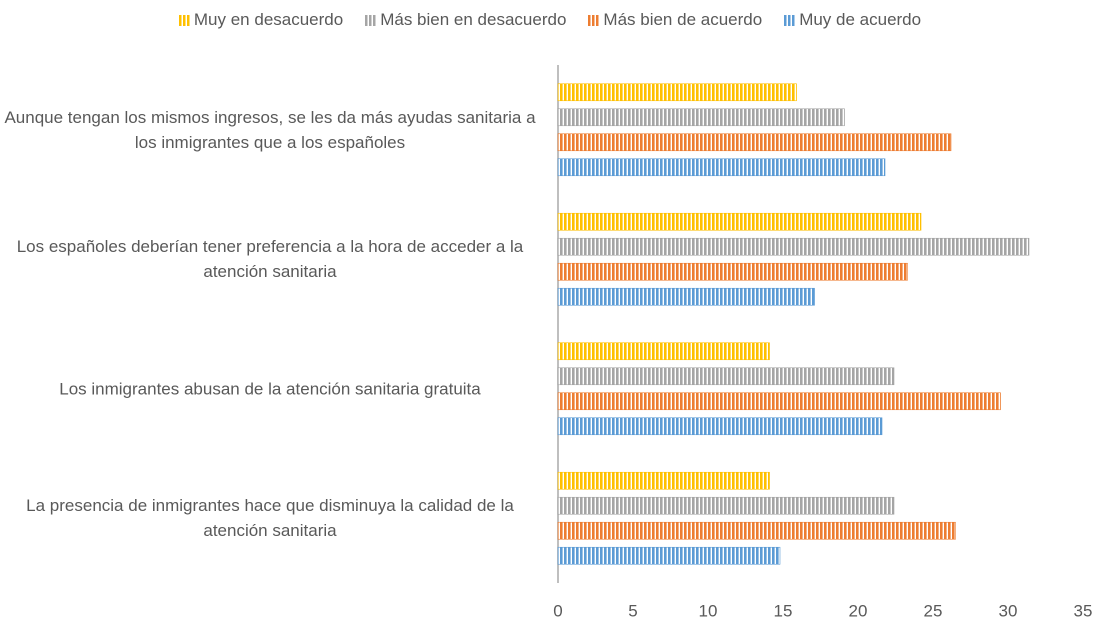 This screenshot has width=1100, height=625. Describe the element at coordinates (268, 19) in the screenshot. I see `legend-label: Muy en desacuerdo` at that location.